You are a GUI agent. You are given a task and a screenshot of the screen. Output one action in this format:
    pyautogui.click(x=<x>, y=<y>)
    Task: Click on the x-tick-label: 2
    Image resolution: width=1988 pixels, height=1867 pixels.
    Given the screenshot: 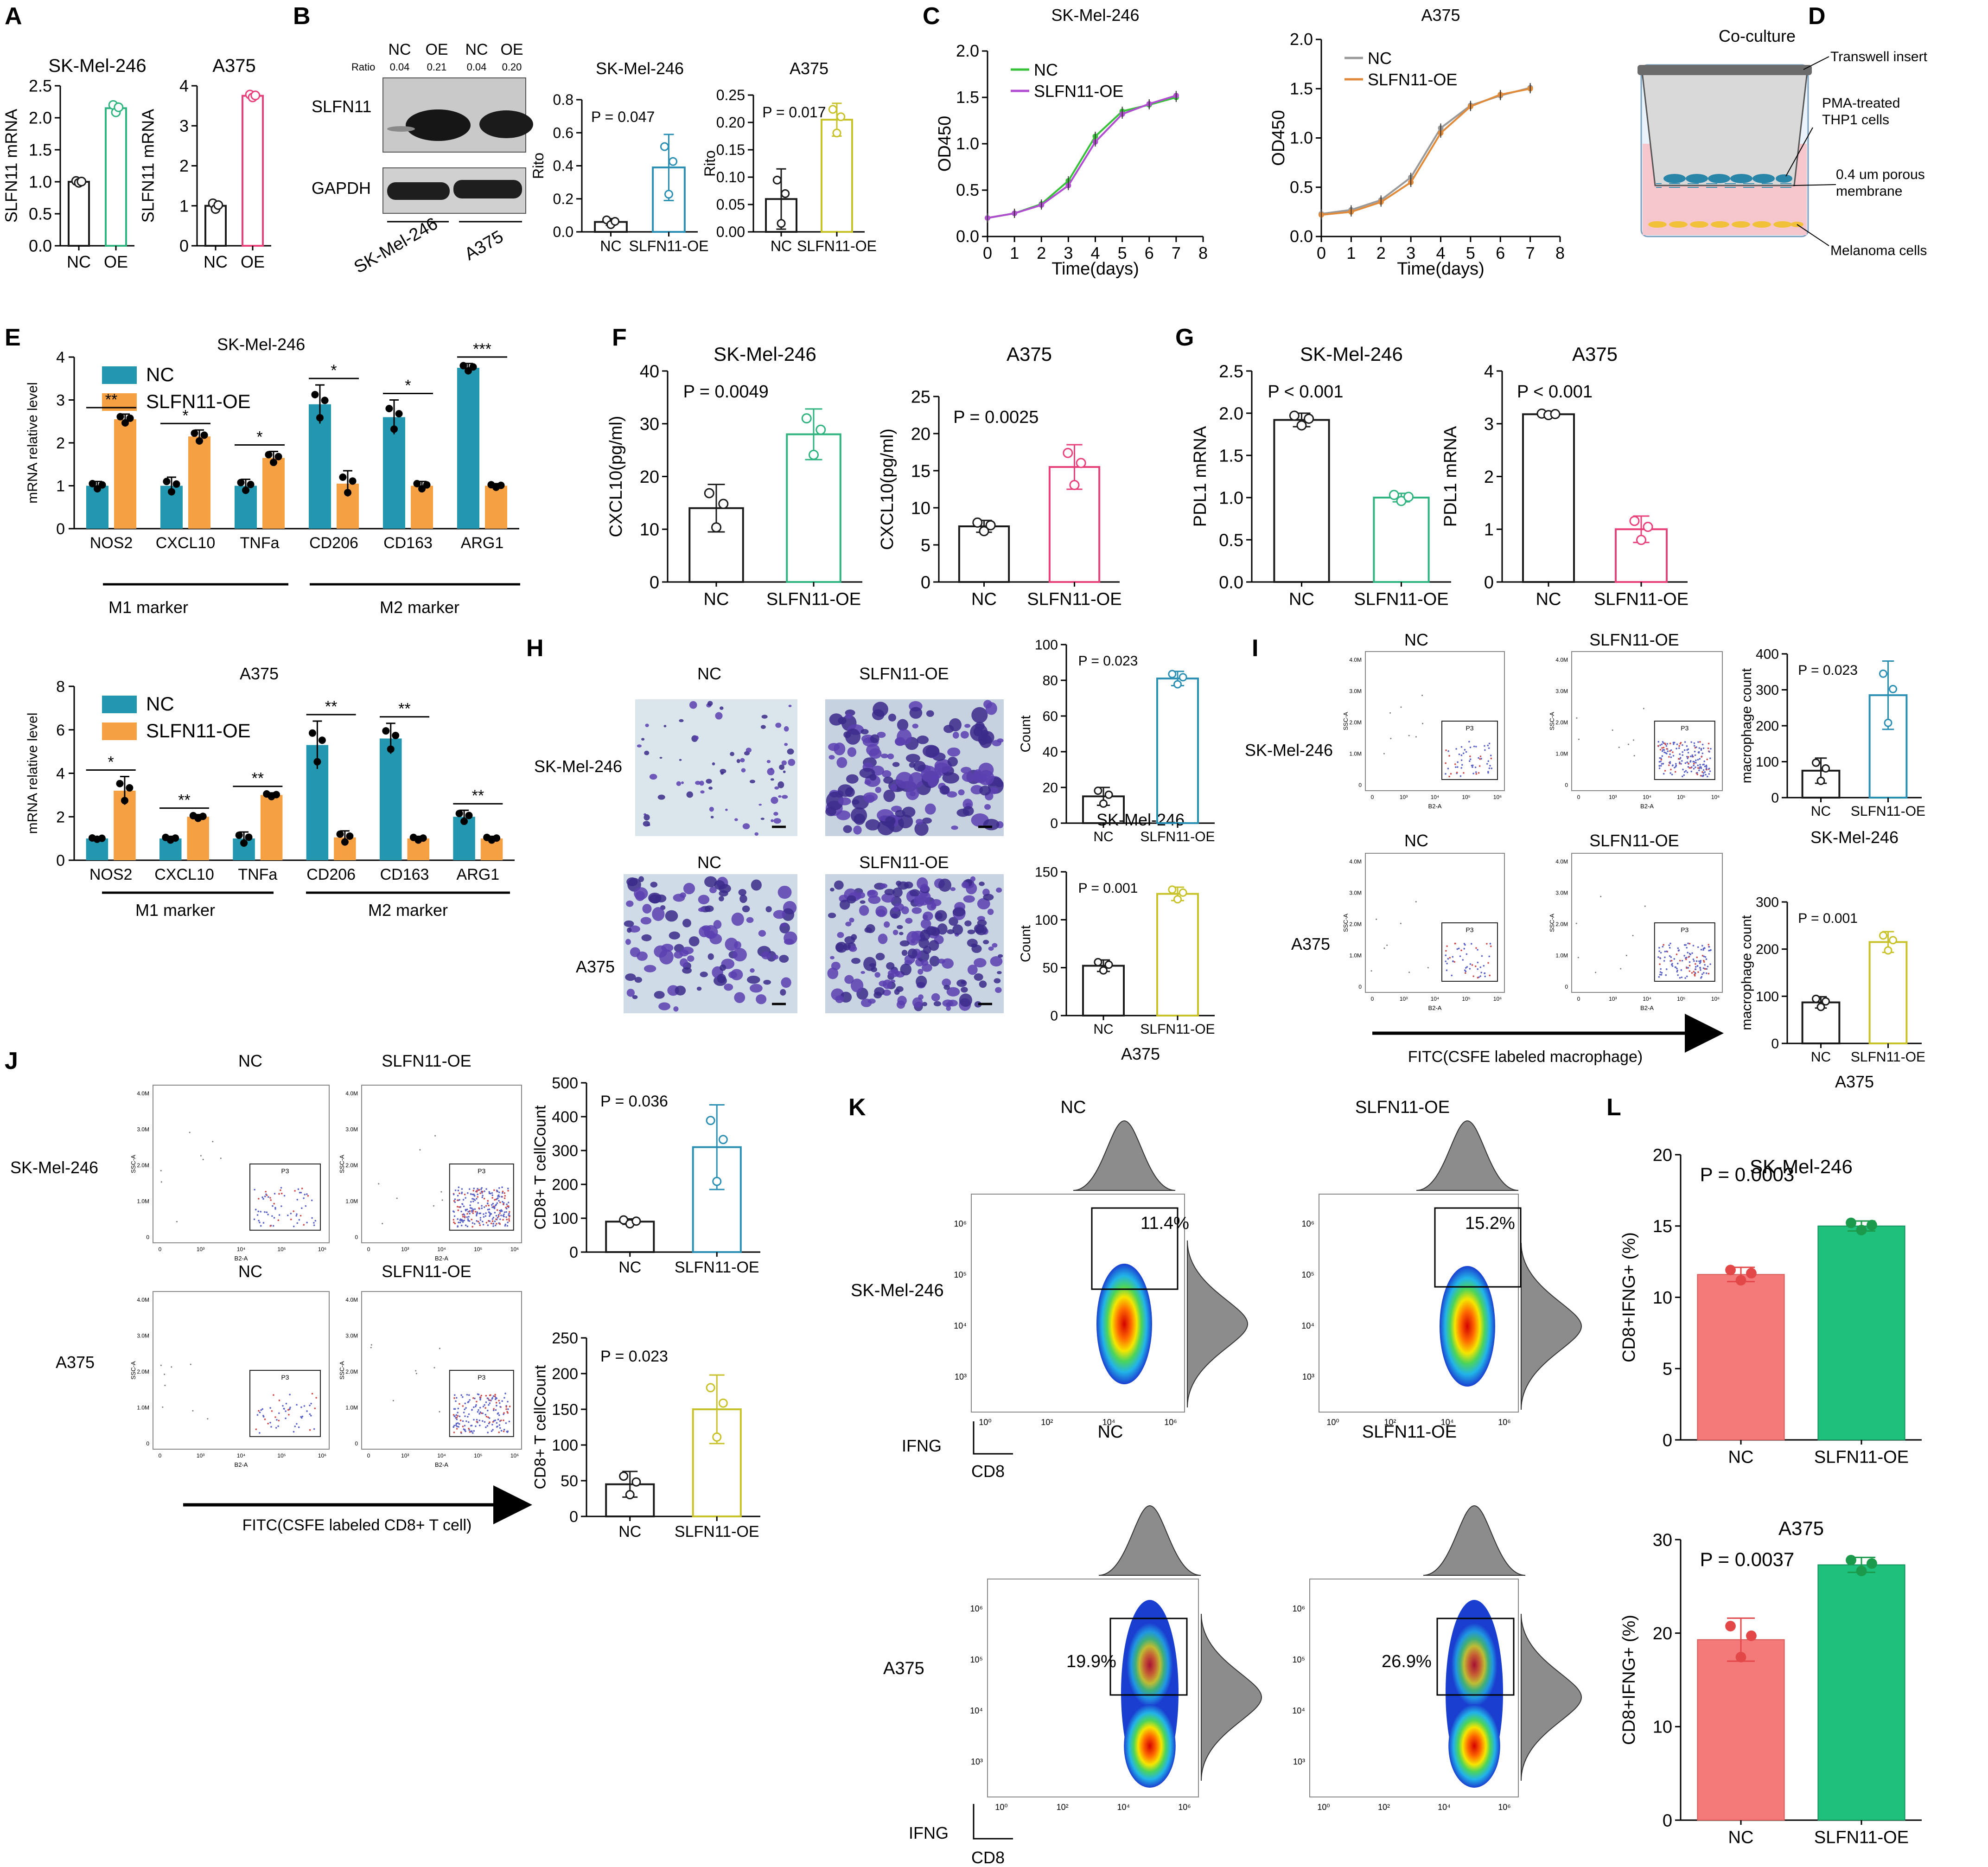 What is the action you would take?
    pyautogui.click(x=1041, y=252)
    